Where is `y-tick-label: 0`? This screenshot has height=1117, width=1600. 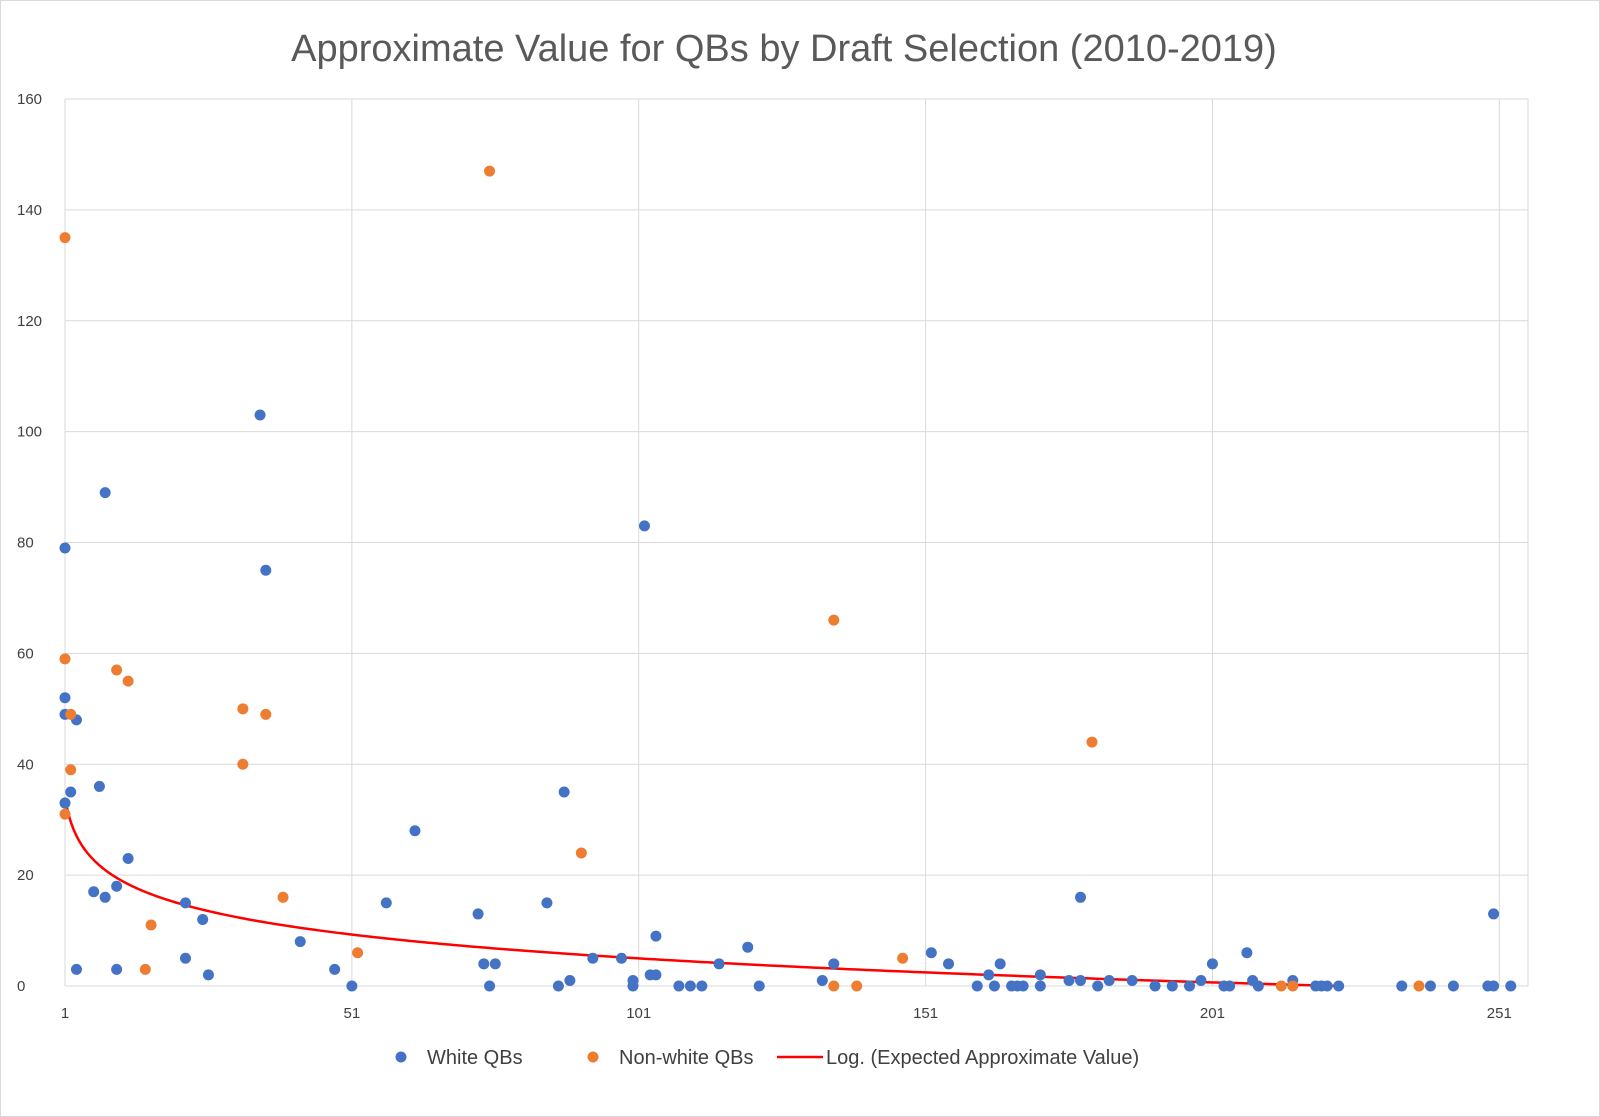 y-tick-label: 0 is located at coordinates (21, 986).